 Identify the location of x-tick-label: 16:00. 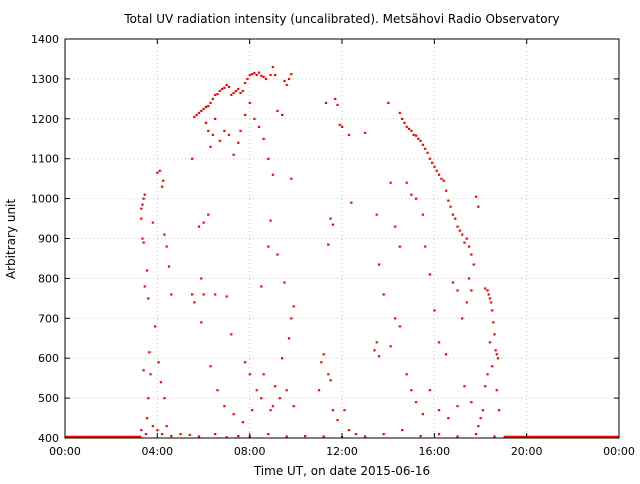
(434, 451).